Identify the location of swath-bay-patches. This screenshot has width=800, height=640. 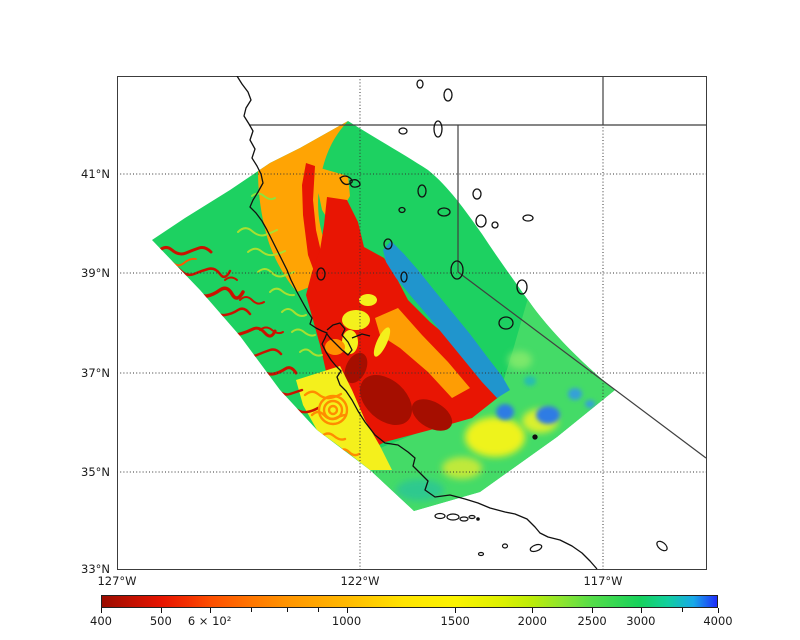
(397, 346).